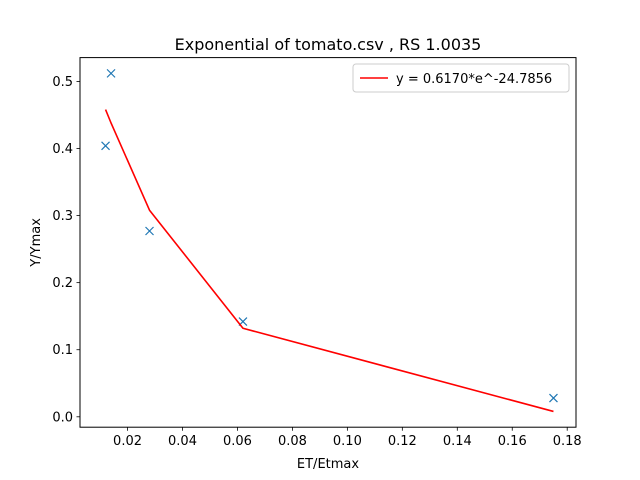 This screenshot has height=480, width=640. Describe the element at coordinates (328, 464) in the screenshot. I see `x-axis-label: ET/Etmax` at that location.